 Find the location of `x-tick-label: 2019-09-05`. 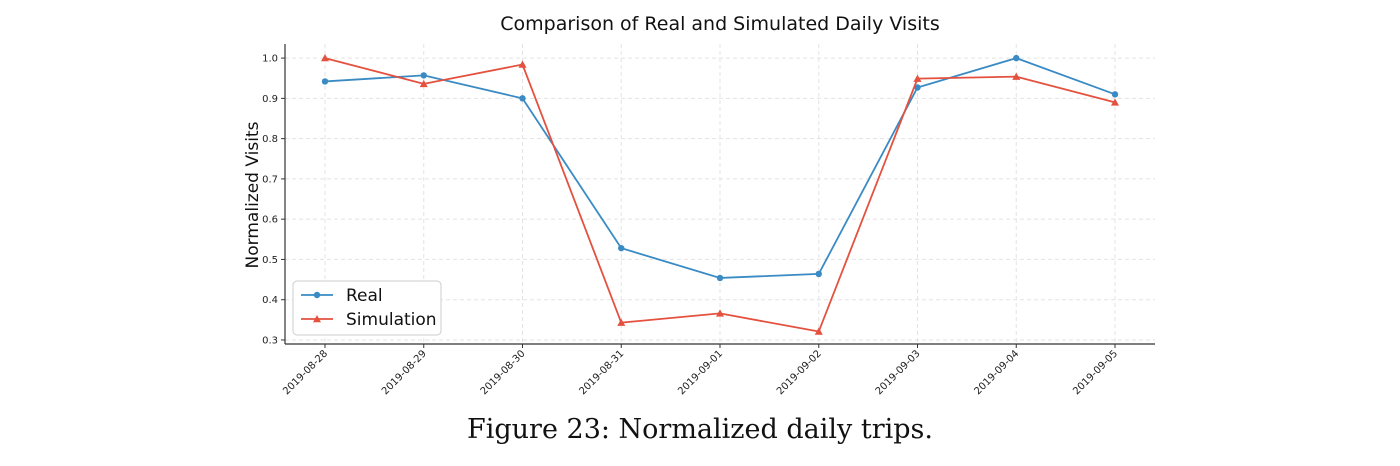

x-tick-label: 2019-09-05 is located at coordinates (1095, 372).